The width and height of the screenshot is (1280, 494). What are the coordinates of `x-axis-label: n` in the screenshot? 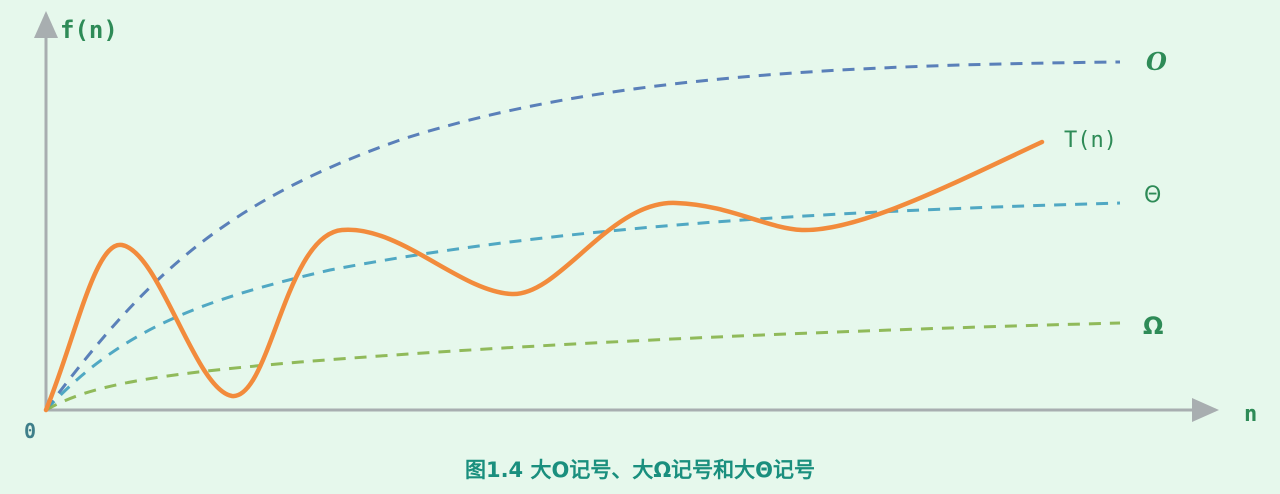 It's located at (1250, 414).